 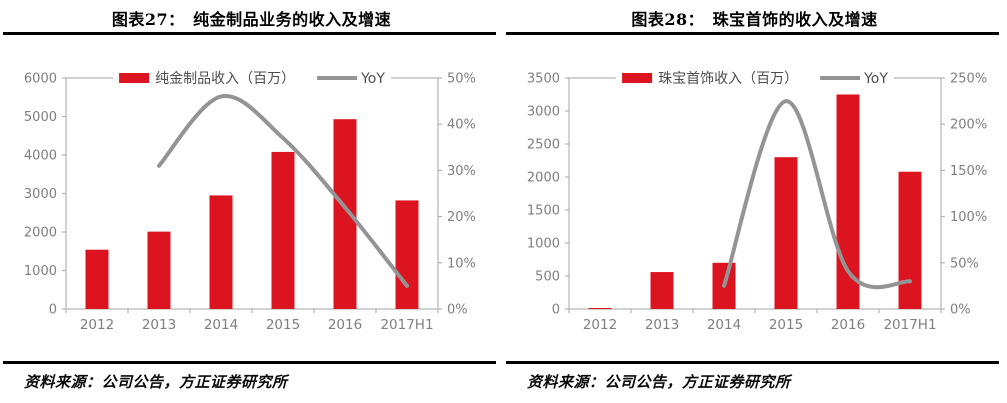 What do you see at coordinates (461, 263) in the screenshot?
I see `svg-text: 10%` at bounding box center [461, 263].